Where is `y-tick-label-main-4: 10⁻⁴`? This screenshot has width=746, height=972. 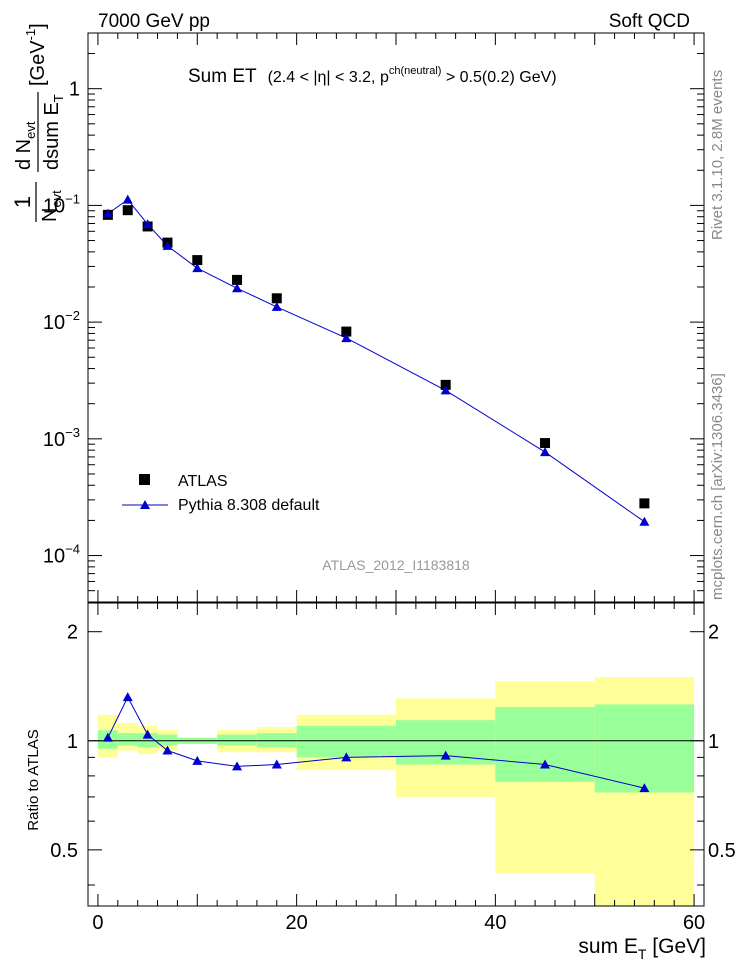 y-tick-label-main-4: 10⁻⁴ is located at coordinates (61, 555).